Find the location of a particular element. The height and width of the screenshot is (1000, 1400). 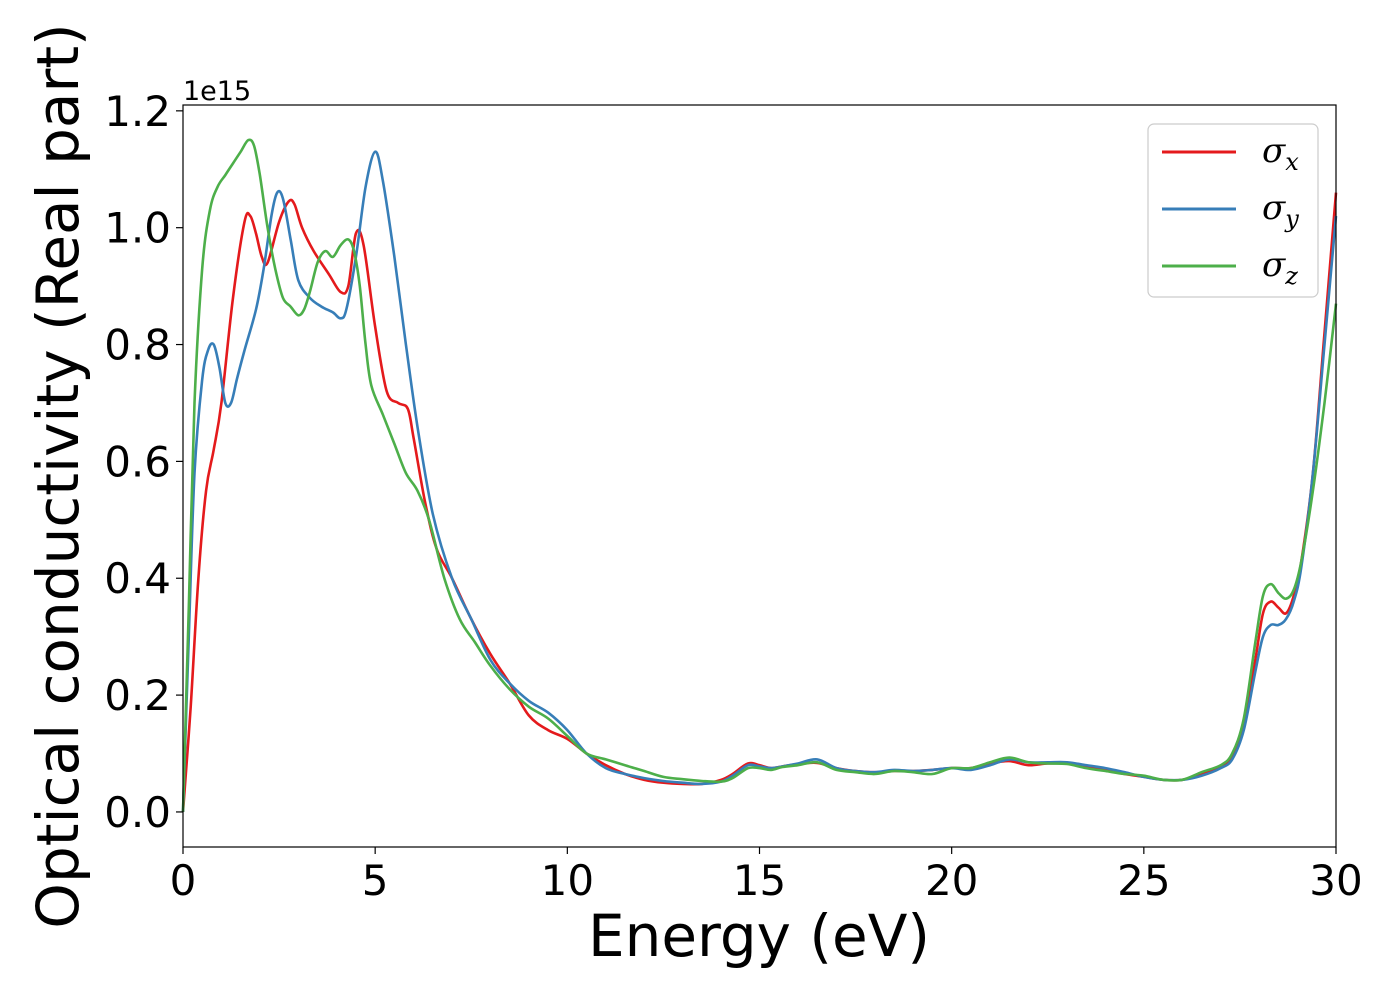

x-tick-label: 5 is located at coordinates (375, 880).